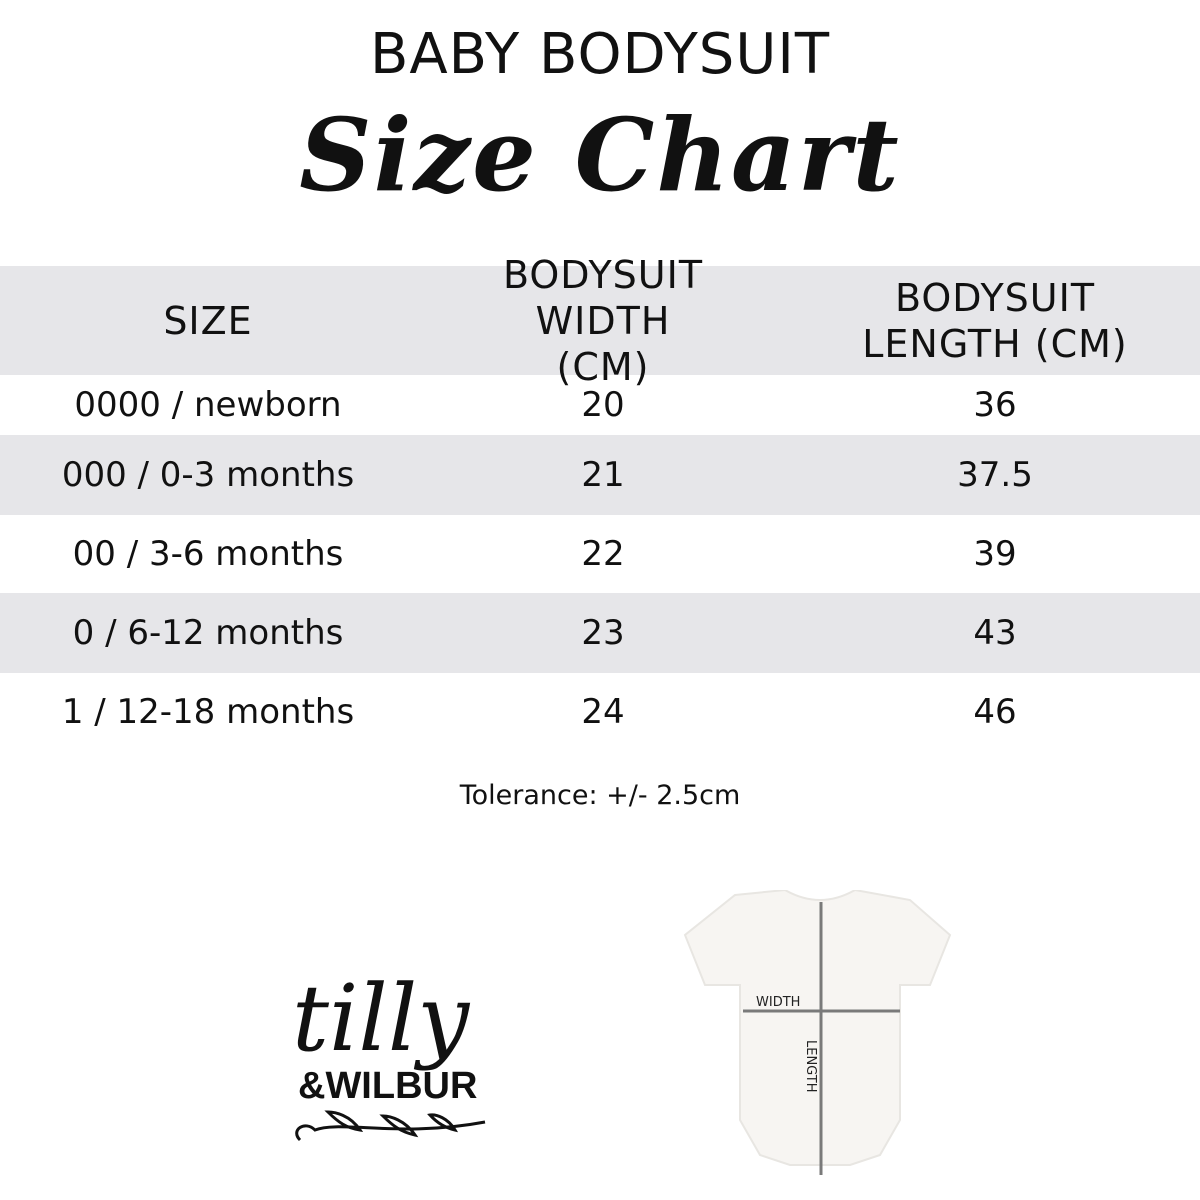 Image resolution: width=1200 pixels, height=1200 pixels. What do you see at coordinates (390, 1126) in the screenshot?
I see `leaf-branch-icon` at bounding box center [390, 1126].